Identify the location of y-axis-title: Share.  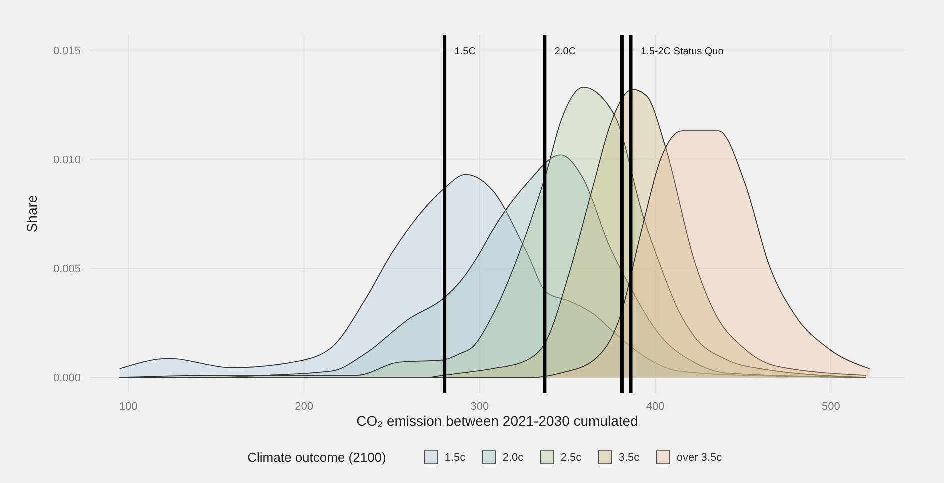
(32, 214).